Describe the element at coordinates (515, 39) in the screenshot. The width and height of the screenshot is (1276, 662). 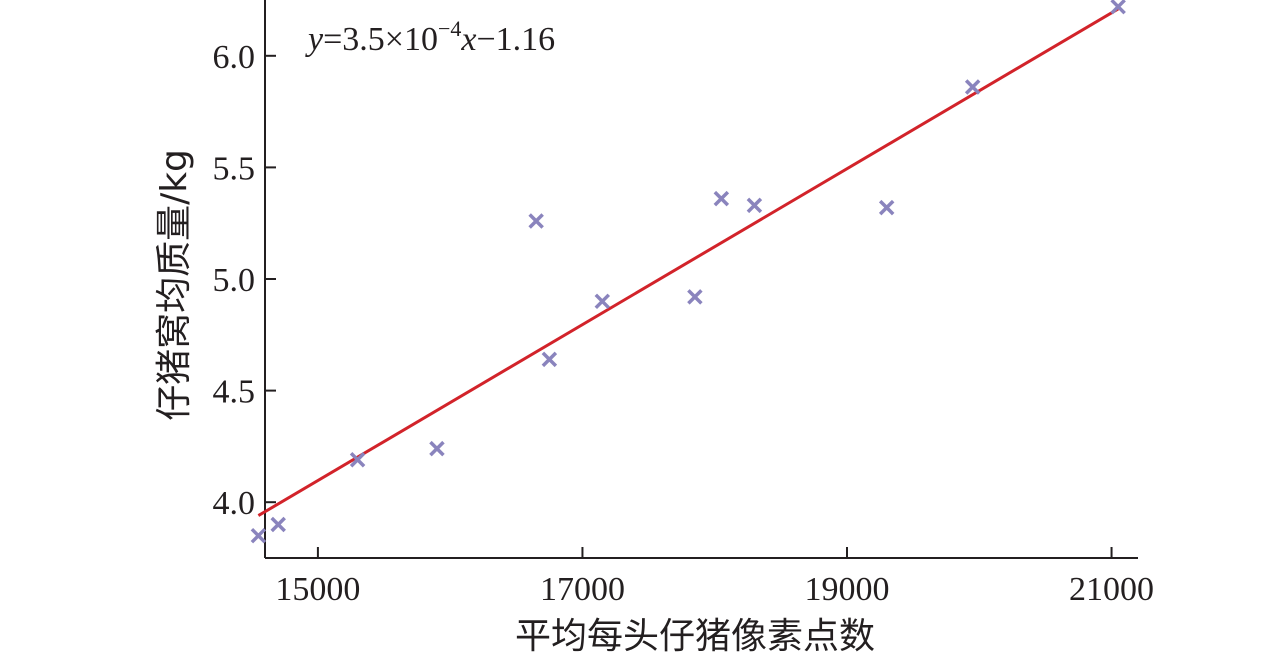
I see `equation-intercept: −1.16` at that location.